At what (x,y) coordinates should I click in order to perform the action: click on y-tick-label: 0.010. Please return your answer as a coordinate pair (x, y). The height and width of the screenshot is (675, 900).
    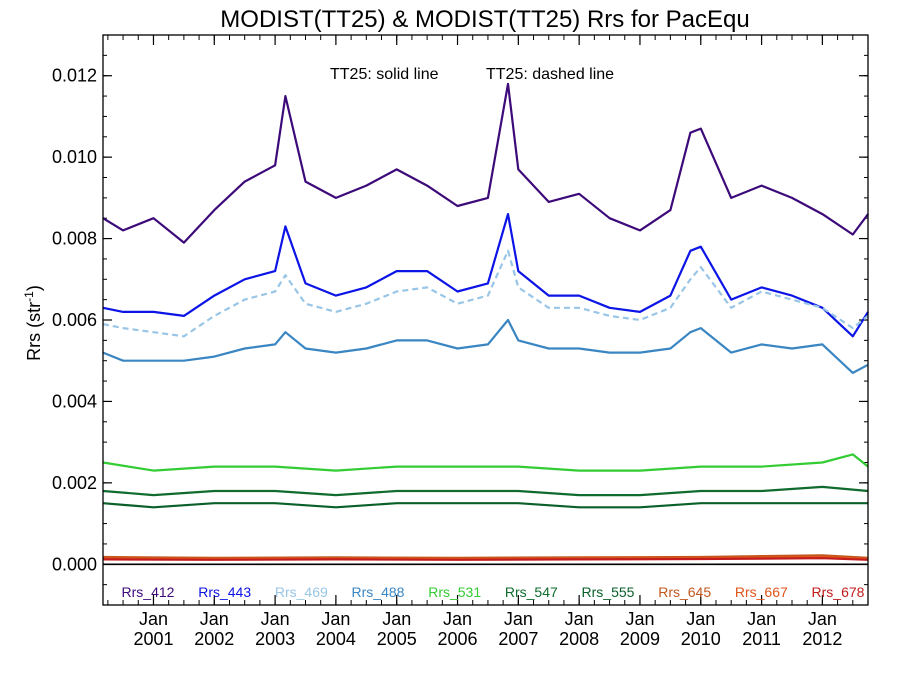
    Looking at the image, I should click on (74, 157).